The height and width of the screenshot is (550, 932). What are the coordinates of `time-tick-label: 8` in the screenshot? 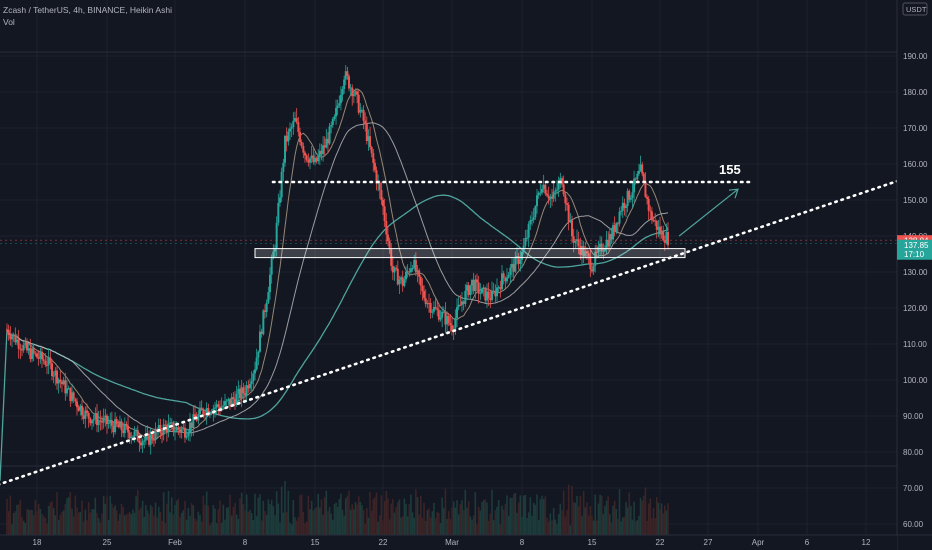 It's located at (245, 542).